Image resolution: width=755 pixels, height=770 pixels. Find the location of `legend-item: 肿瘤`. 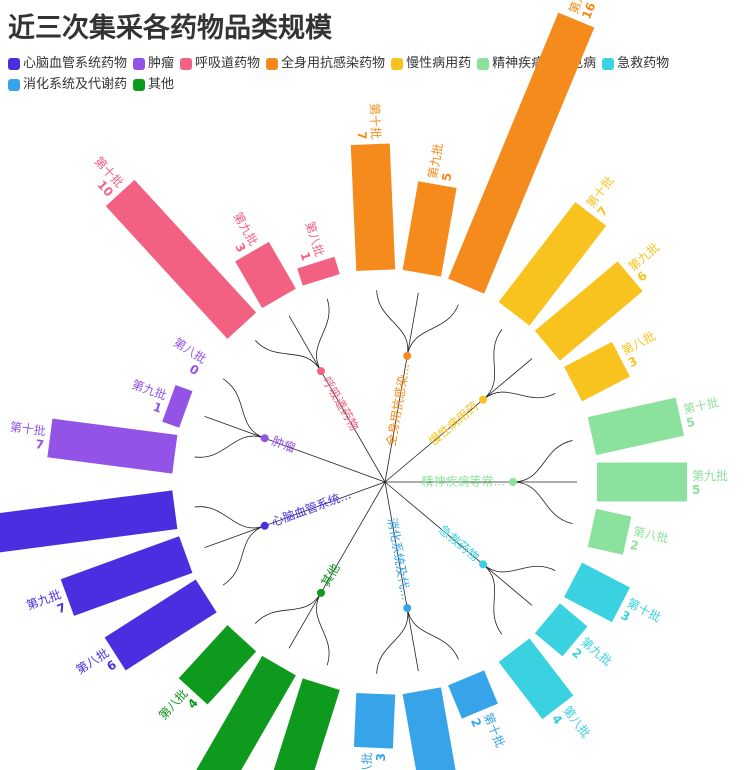

legend-item: 肿瘤 is located at coordinates (153, 64).